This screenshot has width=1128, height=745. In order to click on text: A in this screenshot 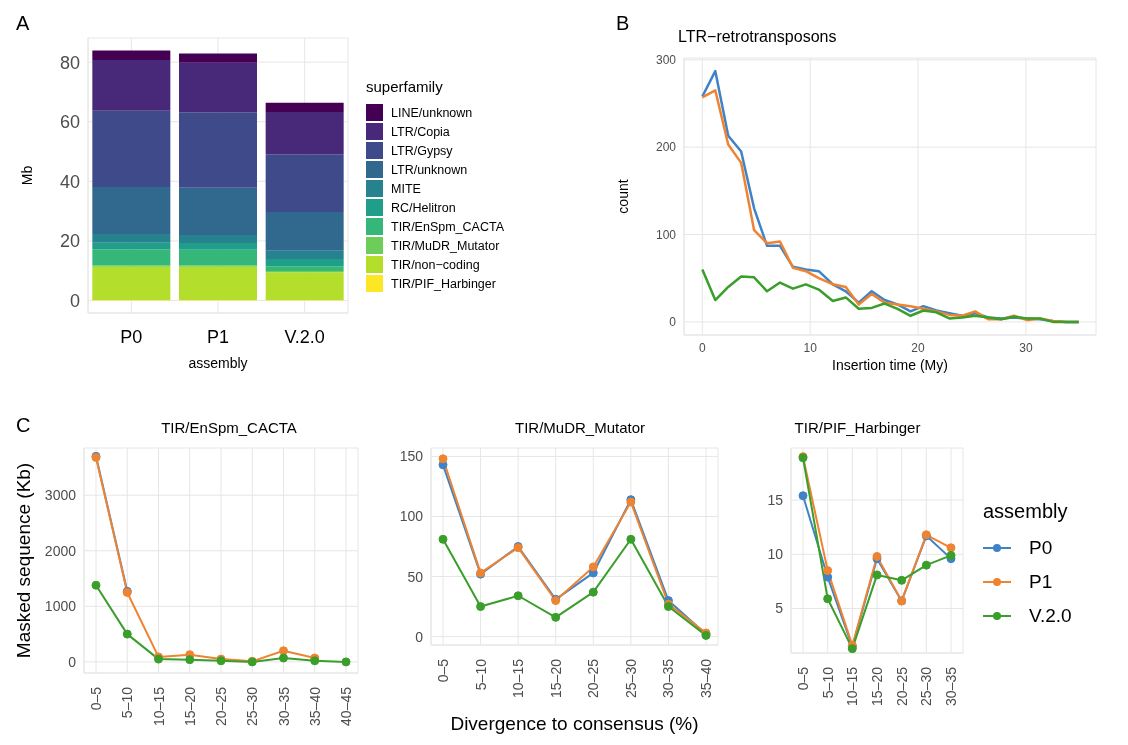, I will do `click(23, 23)`.